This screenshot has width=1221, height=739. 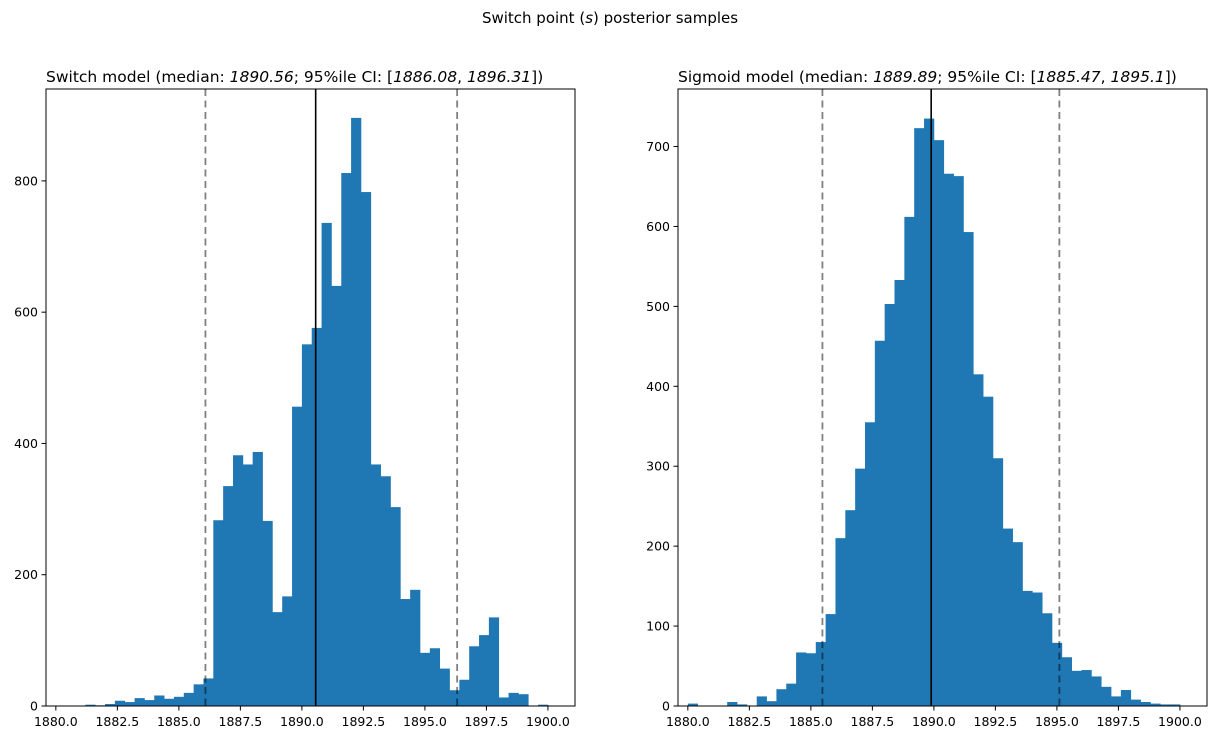 What do you see at coordinates (749, 721) in the screenshot?
I see `sigmoid-model-x-tick-label: 1882.5` at bounding box center [749, 721].